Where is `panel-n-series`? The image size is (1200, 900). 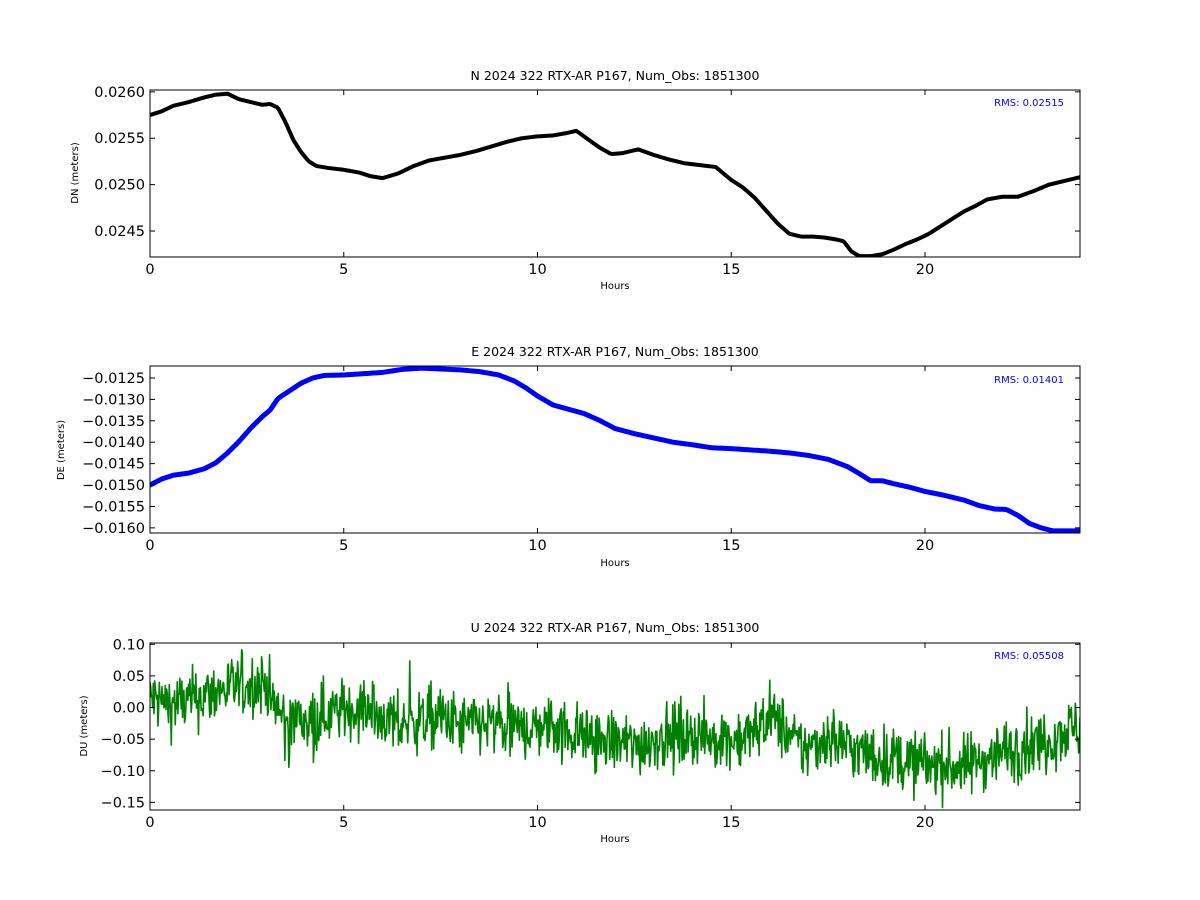 panel-n-series is located at coordinates (615, 174).